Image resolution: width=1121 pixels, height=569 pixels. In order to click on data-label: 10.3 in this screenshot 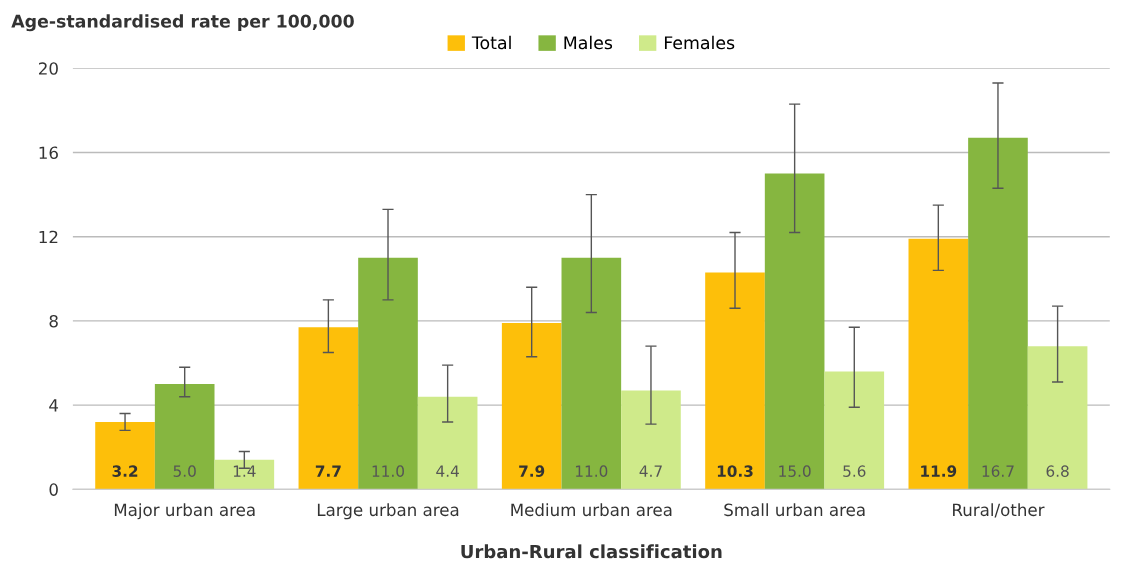, I will do `click(735, 471)`.